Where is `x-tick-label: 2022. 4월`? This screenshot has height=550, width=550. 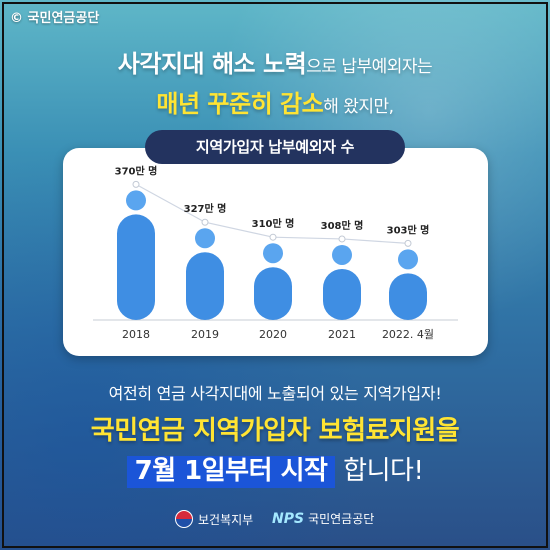
x-tick-label: 2022. 4월 is located at coordinates (408, 334).